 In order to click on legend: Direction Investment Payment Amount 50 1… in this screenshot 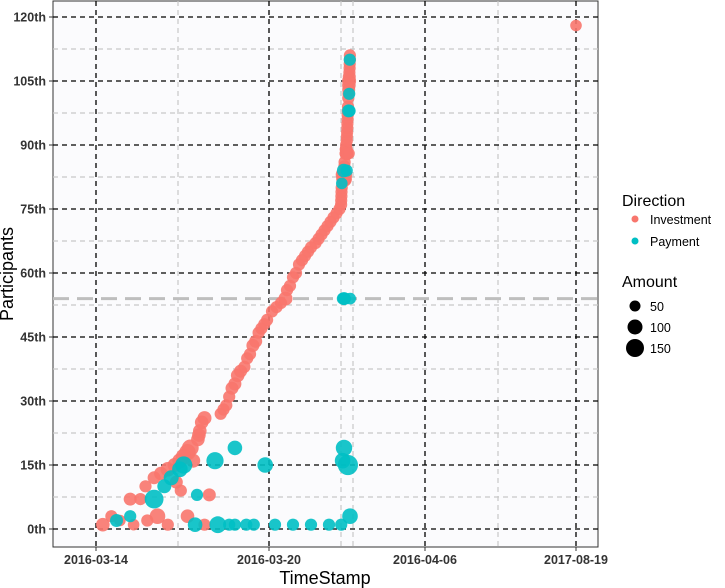, I will do `click(667, 275)`.